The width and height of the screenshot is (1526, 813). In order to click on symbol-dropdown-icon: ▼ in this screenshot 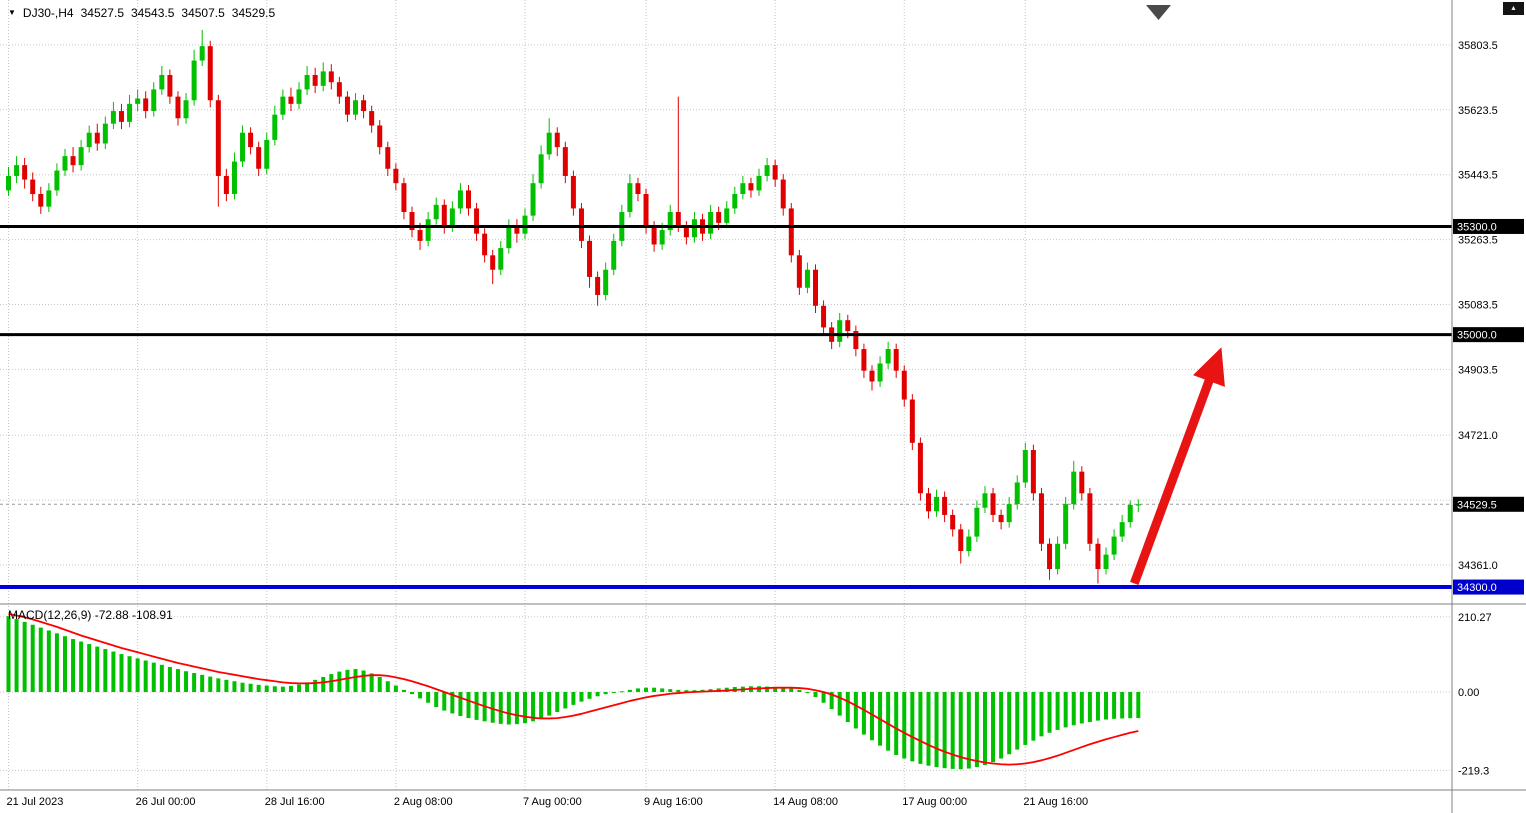, I will do `click(12, 12)`.